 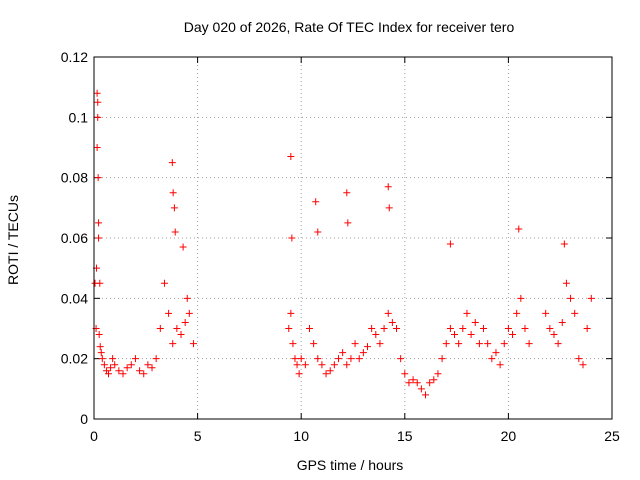 I want to click on x-tick-label: 25, so click(x=612, y=436).